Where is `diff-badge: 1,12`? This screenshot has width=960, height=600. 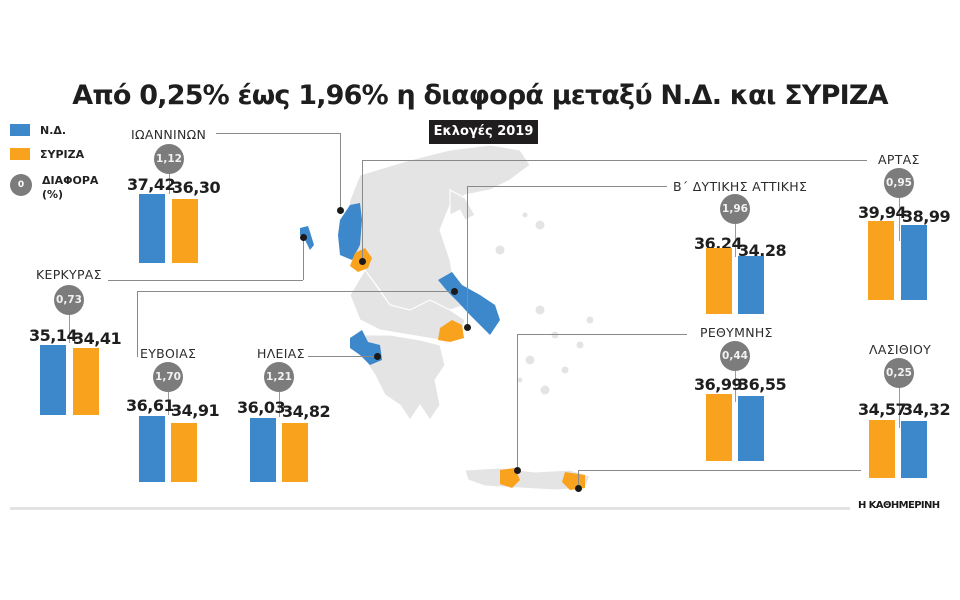 diff-badge: 1,12 is located at coordinates (169, 159).